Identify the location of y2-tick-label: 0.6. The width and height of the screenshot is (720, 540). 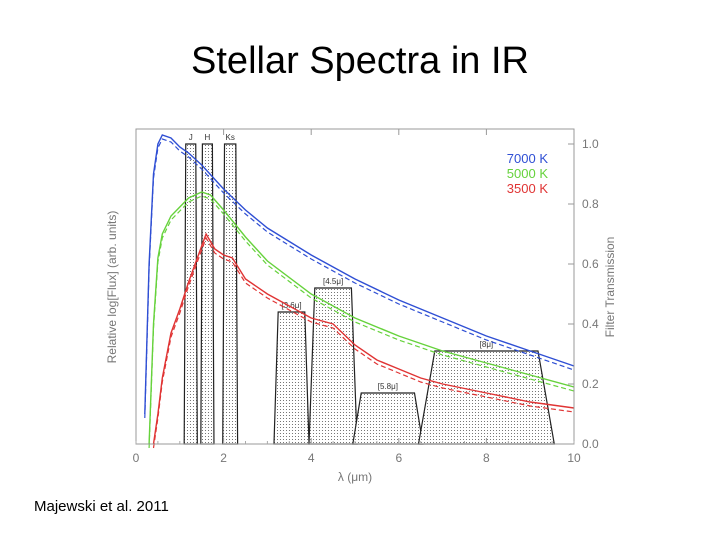
(590, 264).